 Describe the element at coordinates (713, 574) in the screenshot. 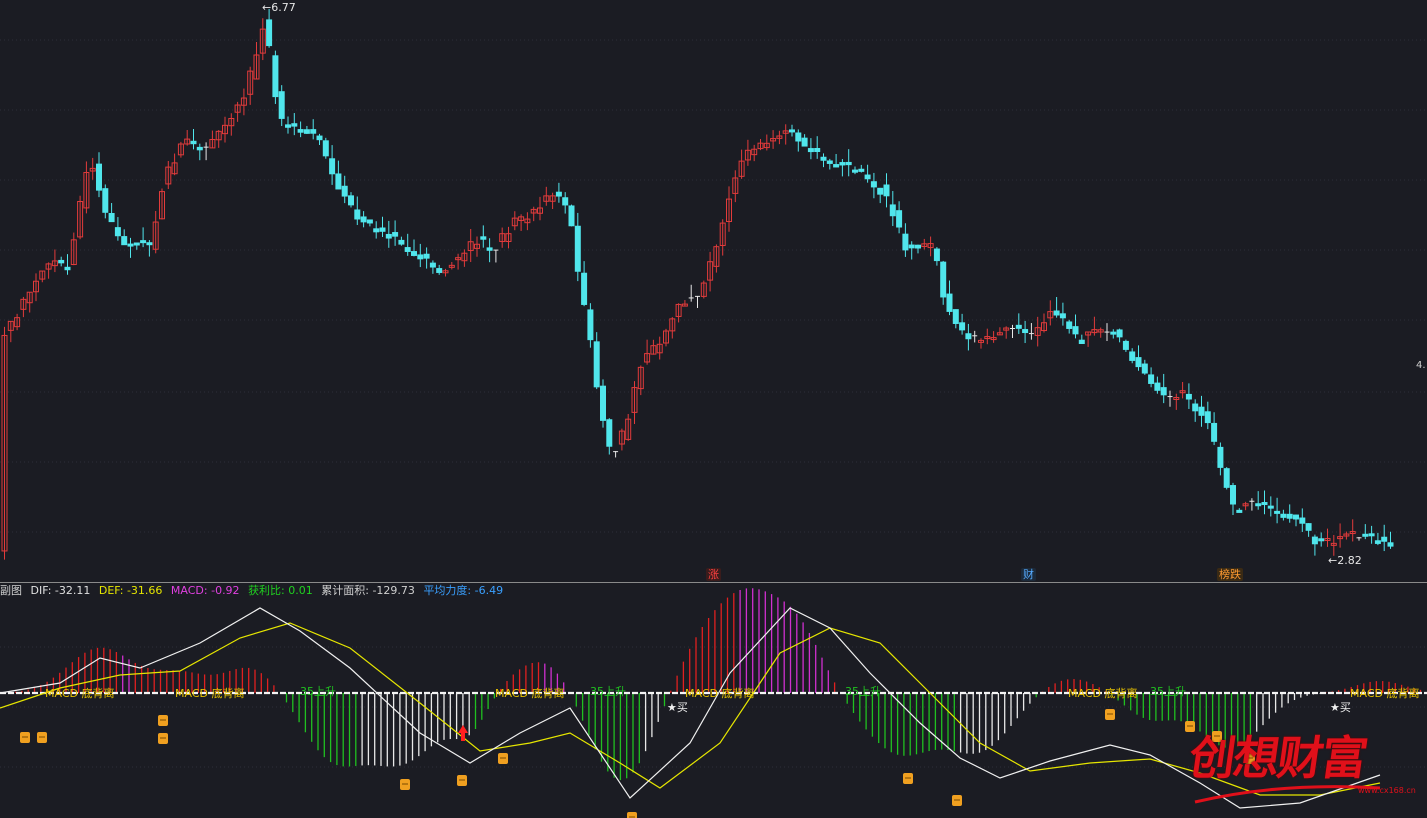

I see `event-badge-zhang: 涨` at that location.